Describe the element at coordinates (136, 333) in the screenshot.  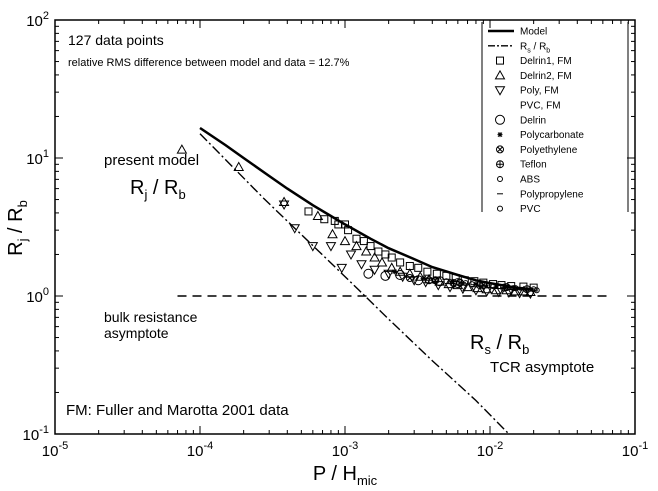
I see `annotation-bulk-line2: asymptote` at that location.